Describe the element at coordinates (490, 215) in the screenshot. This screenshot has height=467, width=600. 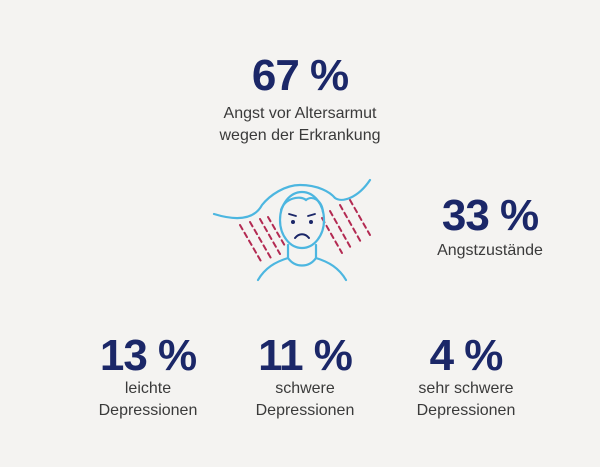
I see `stat-value: 33 %` at that location.